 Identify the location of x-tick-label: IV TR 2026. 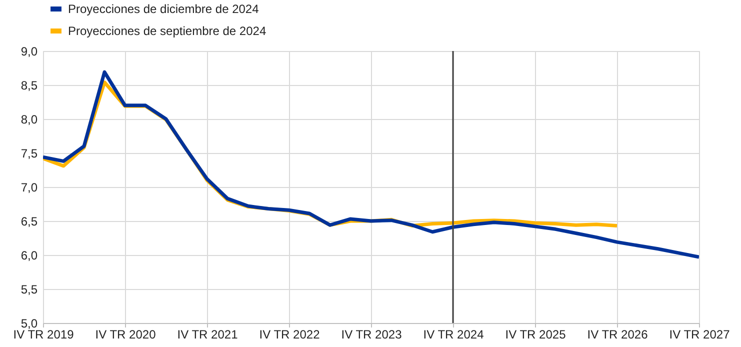
(617, 335).